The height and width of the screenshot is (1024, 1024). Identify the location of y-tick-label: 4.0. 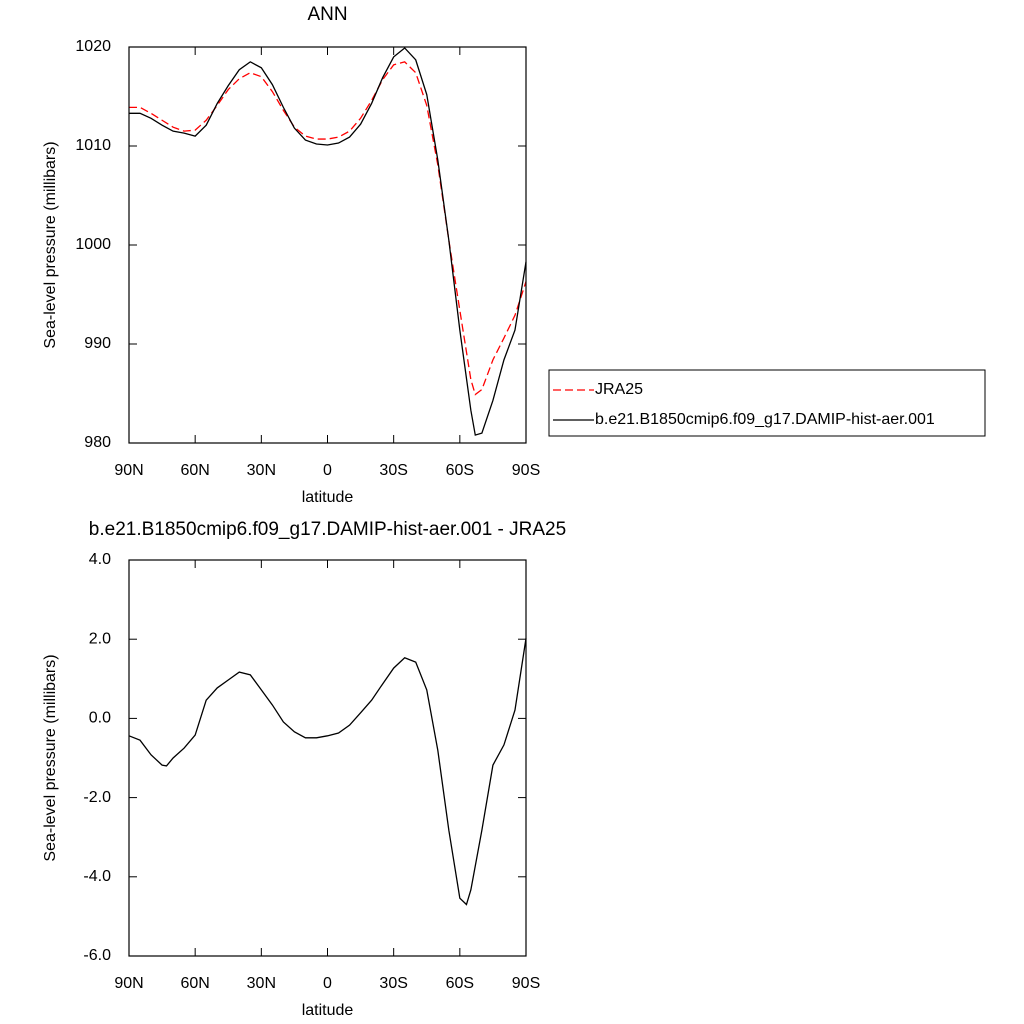
(100, 559).